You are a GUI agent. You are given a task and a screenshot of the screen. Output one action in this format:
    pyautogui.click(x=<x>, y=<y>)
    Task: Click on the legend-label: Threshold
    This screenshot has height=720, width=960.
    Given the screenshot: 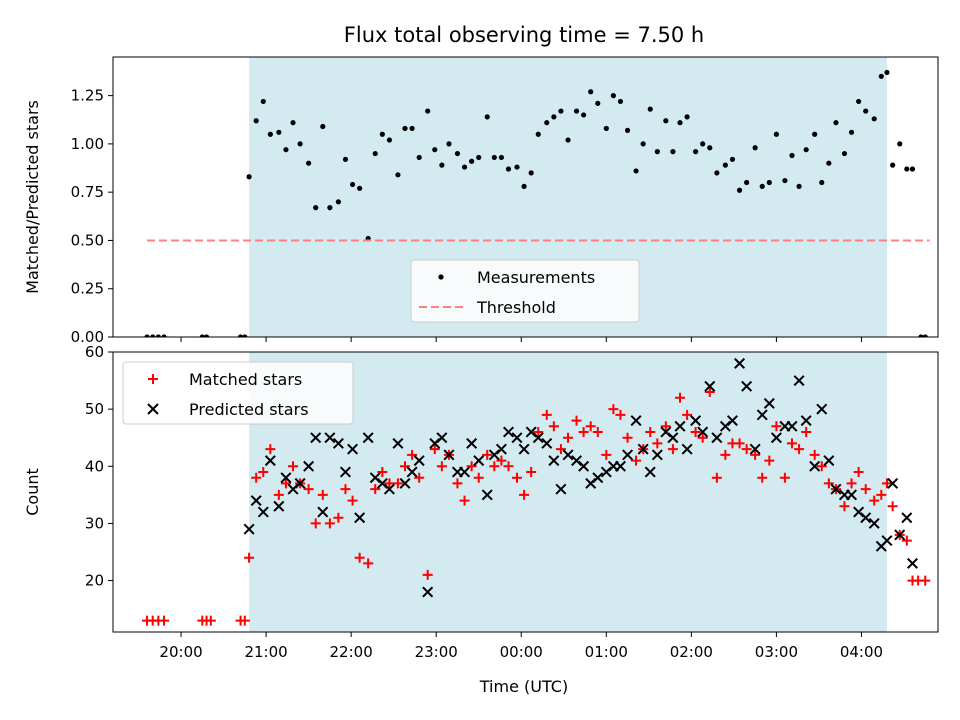 What is the action you would take?
    pyautogui.click(x=516, y=307)
    